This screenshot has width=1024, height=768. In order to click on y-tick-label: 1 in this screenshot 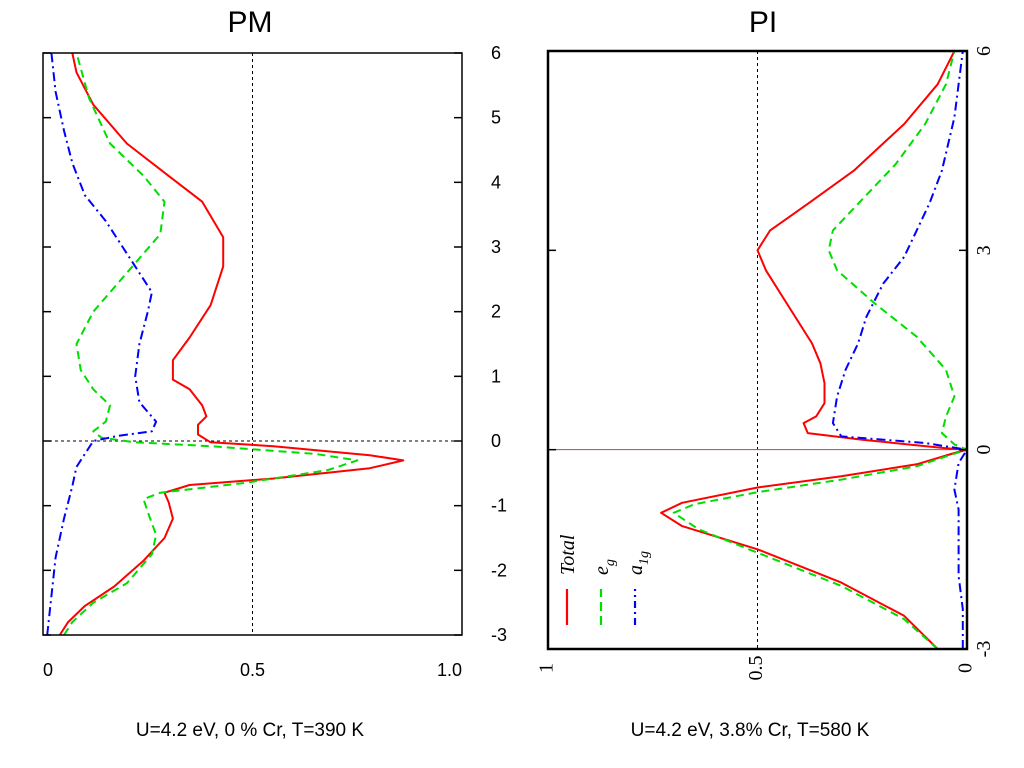, I will do `click(496, 376)`.